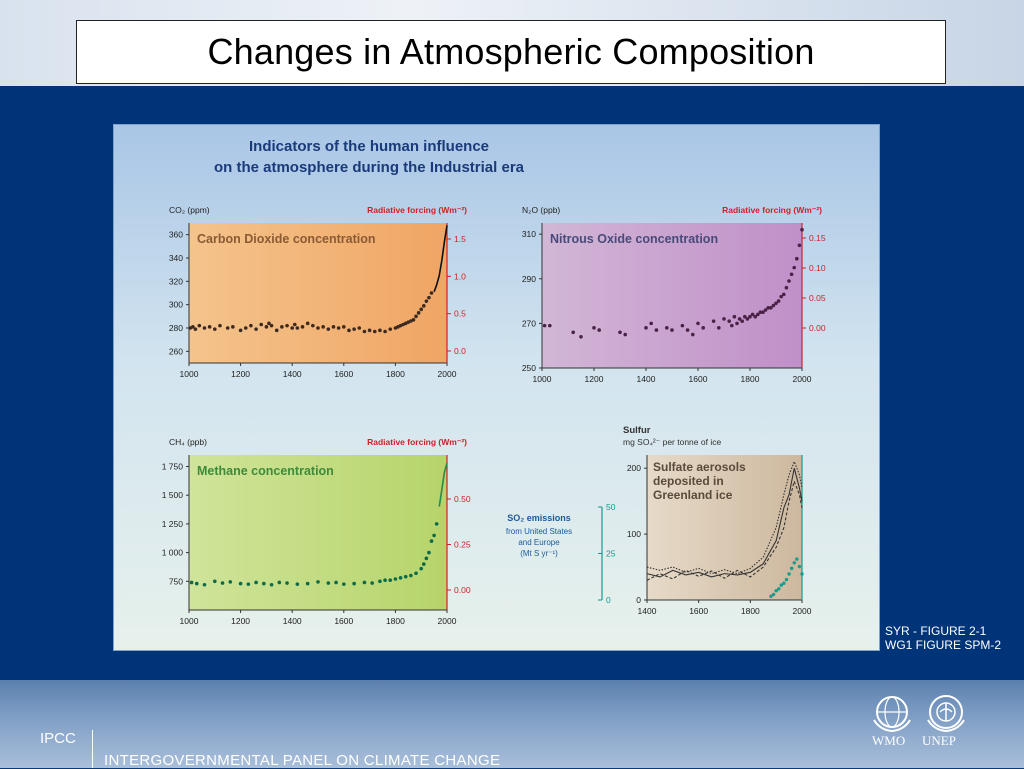 Image resolution: width=1024 pixels, height=769 pixels. What do you see at coordinates (292, 374) in the screenshot?
I see `x-tick-label: 1400` at bounding box center [292, 374].